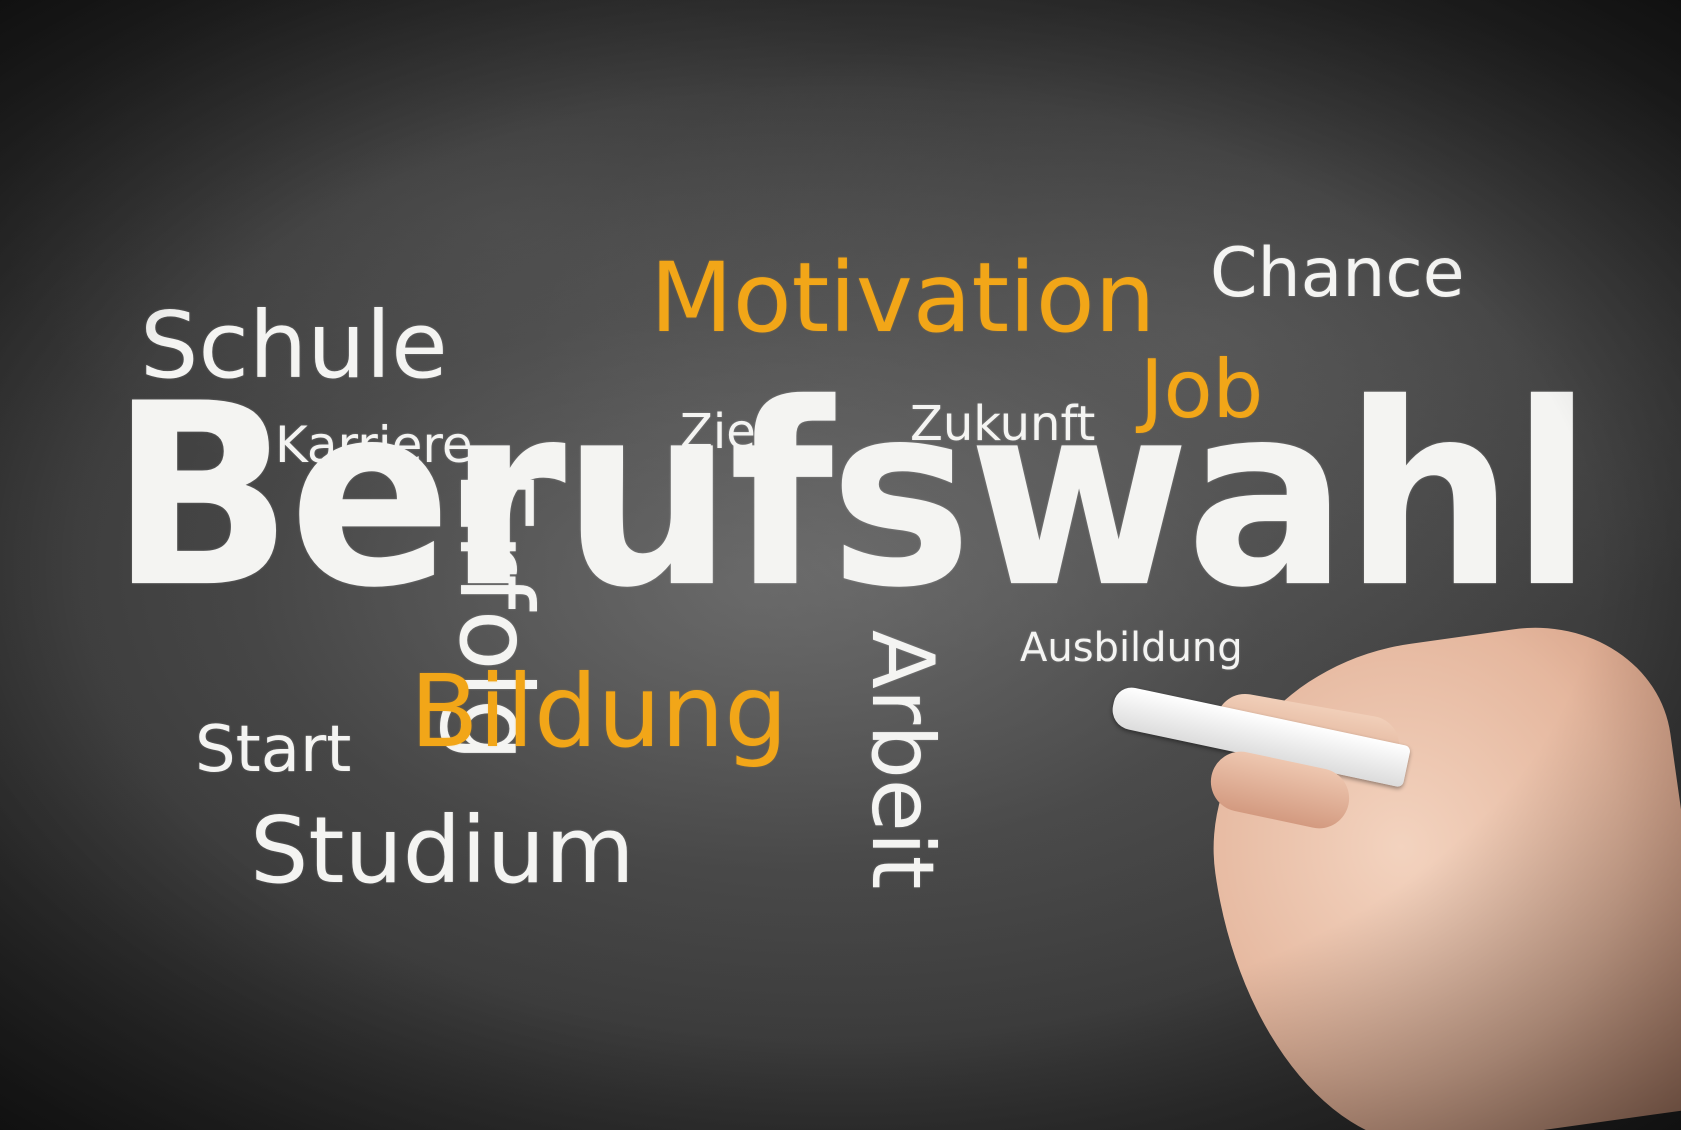 This screenshot has width=1681, height=1130. What do you see at coordinates (1202, 389) in the screenshot?
I see `word-job: Job` at bounding box center [1202, 389].